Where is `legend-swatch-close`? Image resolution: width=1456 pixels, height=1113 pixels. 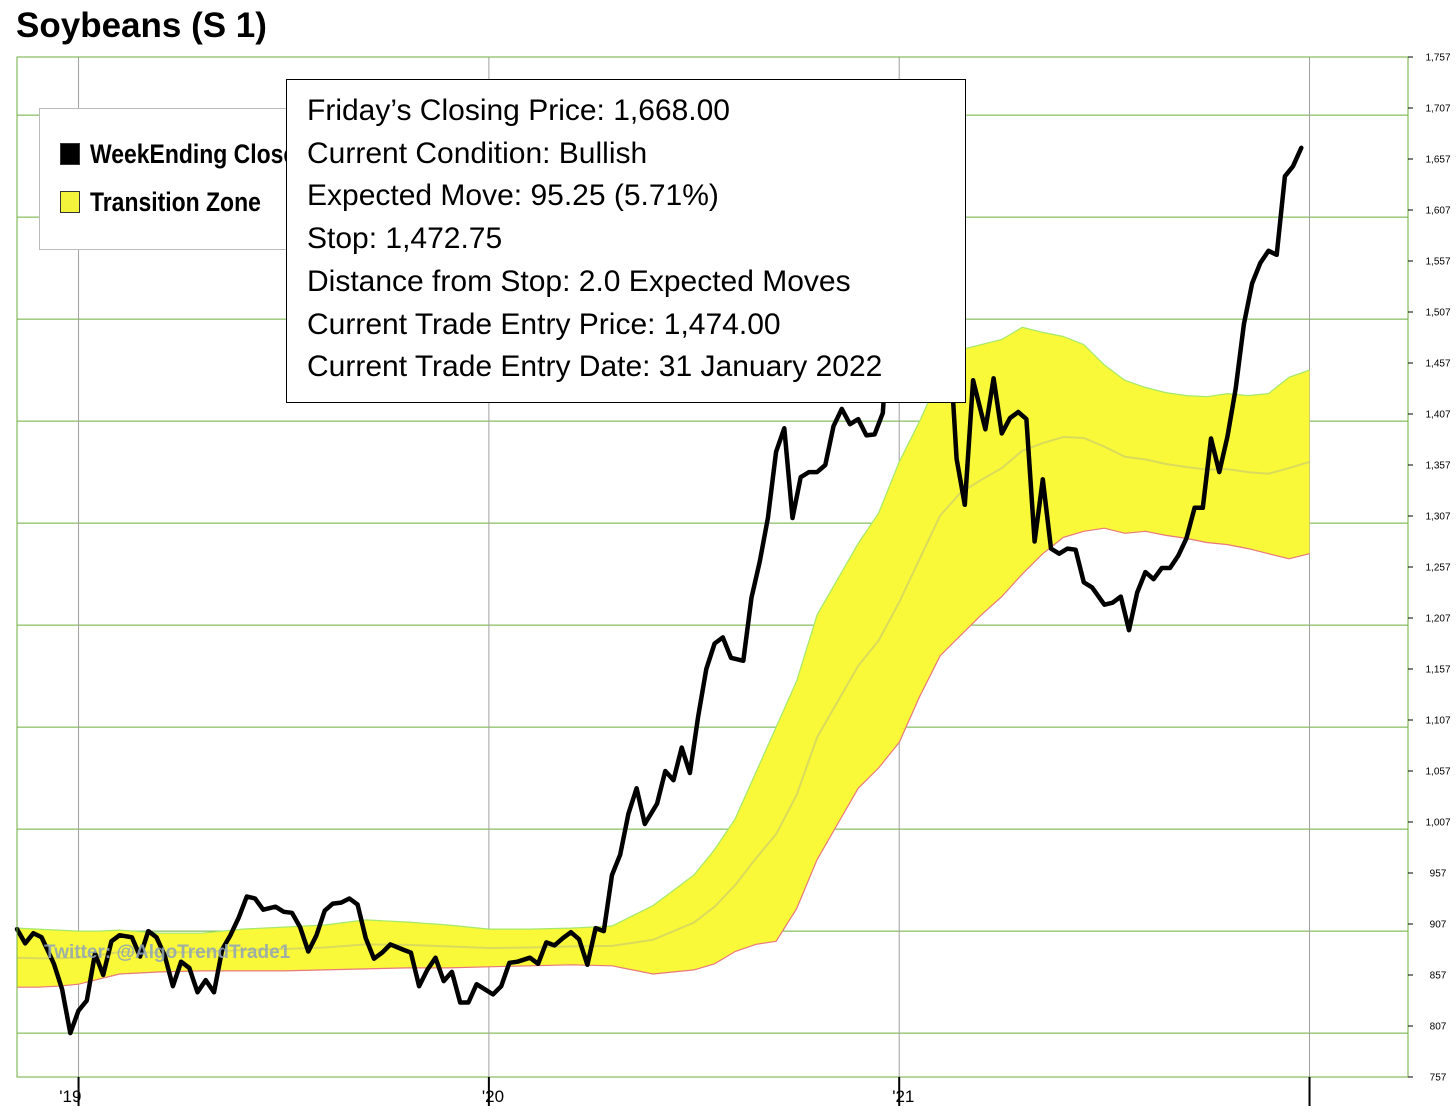 legend-swatch-close is located at coordinates (70, 154).